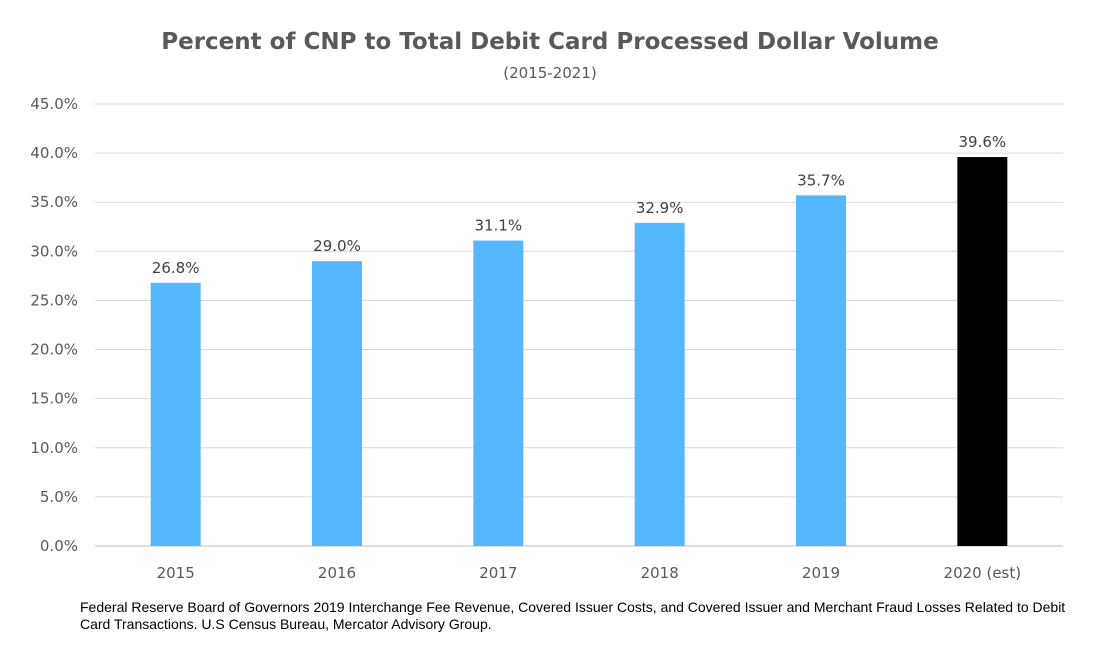 This screenshot has width=1106, height=649. What do you see at coordinates (54, 153) in the screenshot?
I see `y-tick-label: 40.0%` at bounding box center [54, 153].